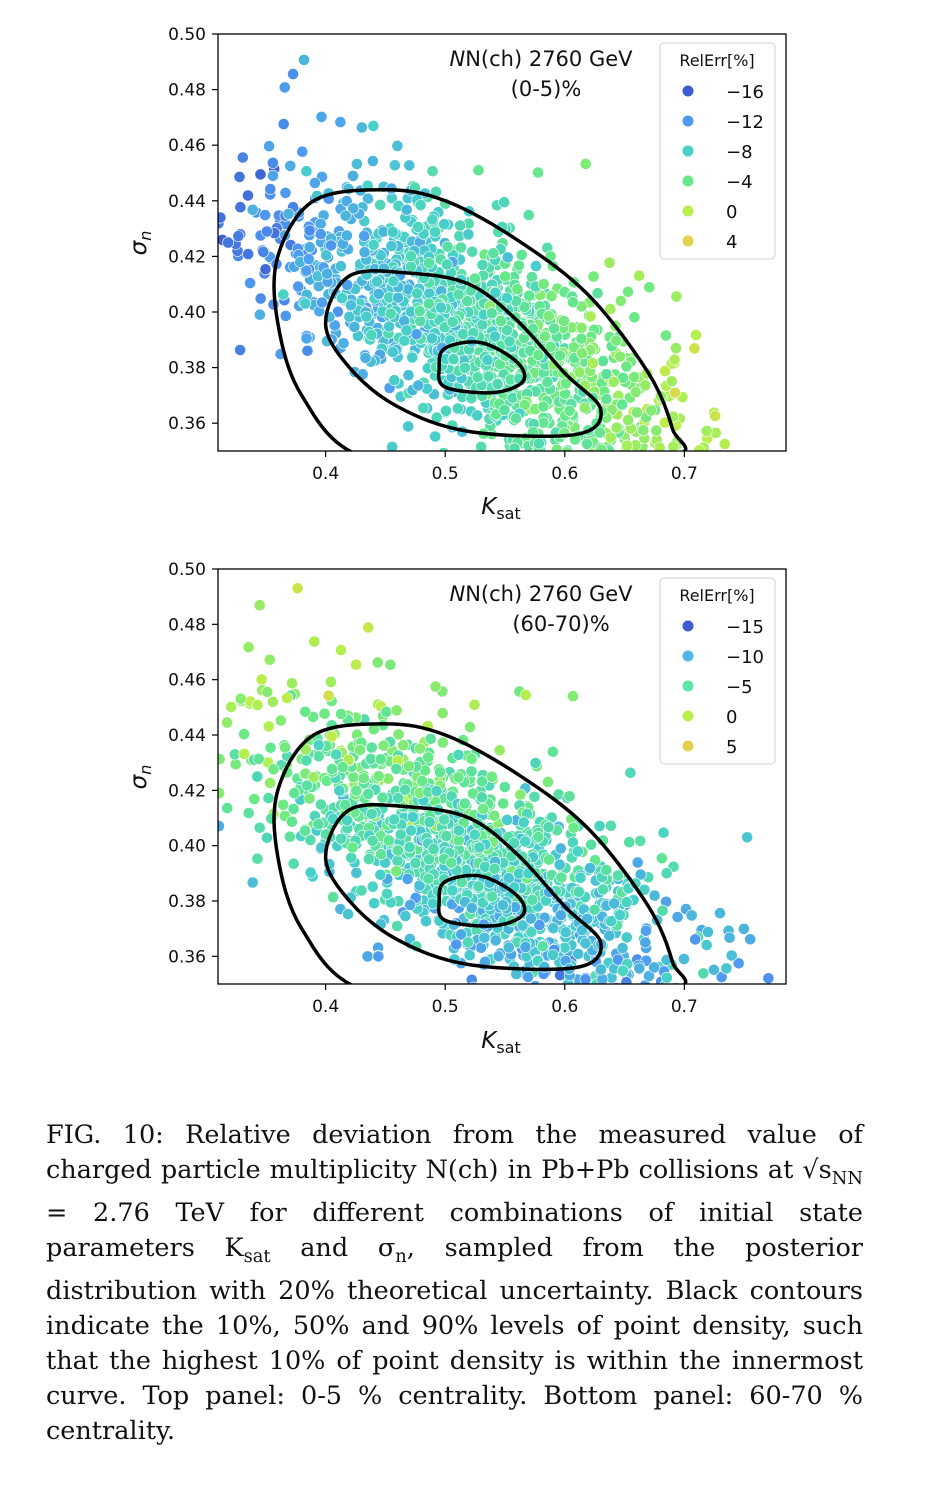 This screenshot has height=1494, width=950. I want to click on y-axis-label-top: σn, so click(140, 243).